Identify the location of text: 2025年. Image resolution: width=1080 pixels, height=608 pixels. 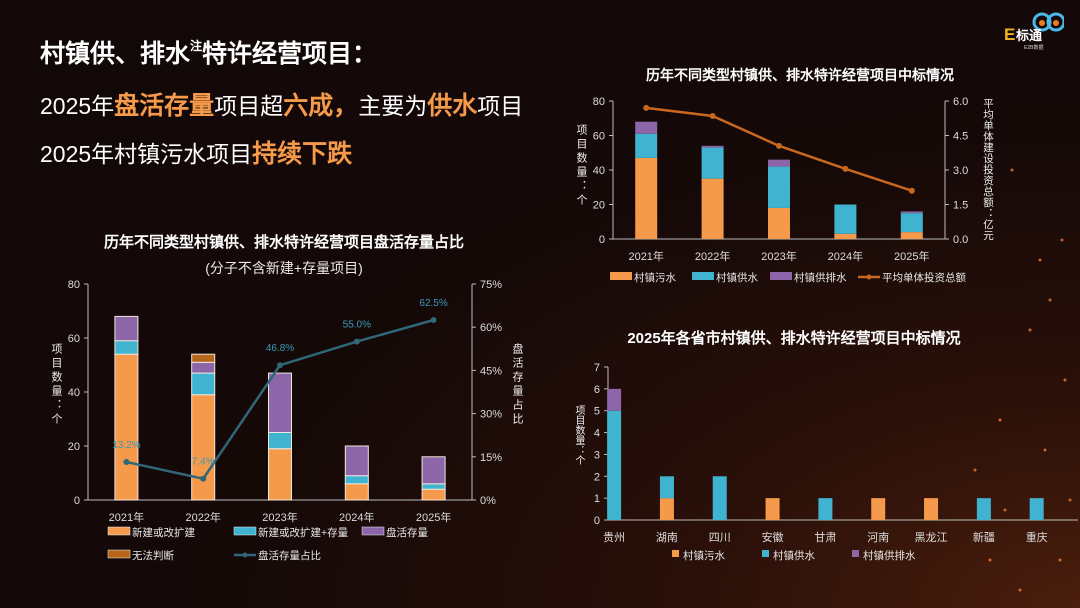
(77, 106).